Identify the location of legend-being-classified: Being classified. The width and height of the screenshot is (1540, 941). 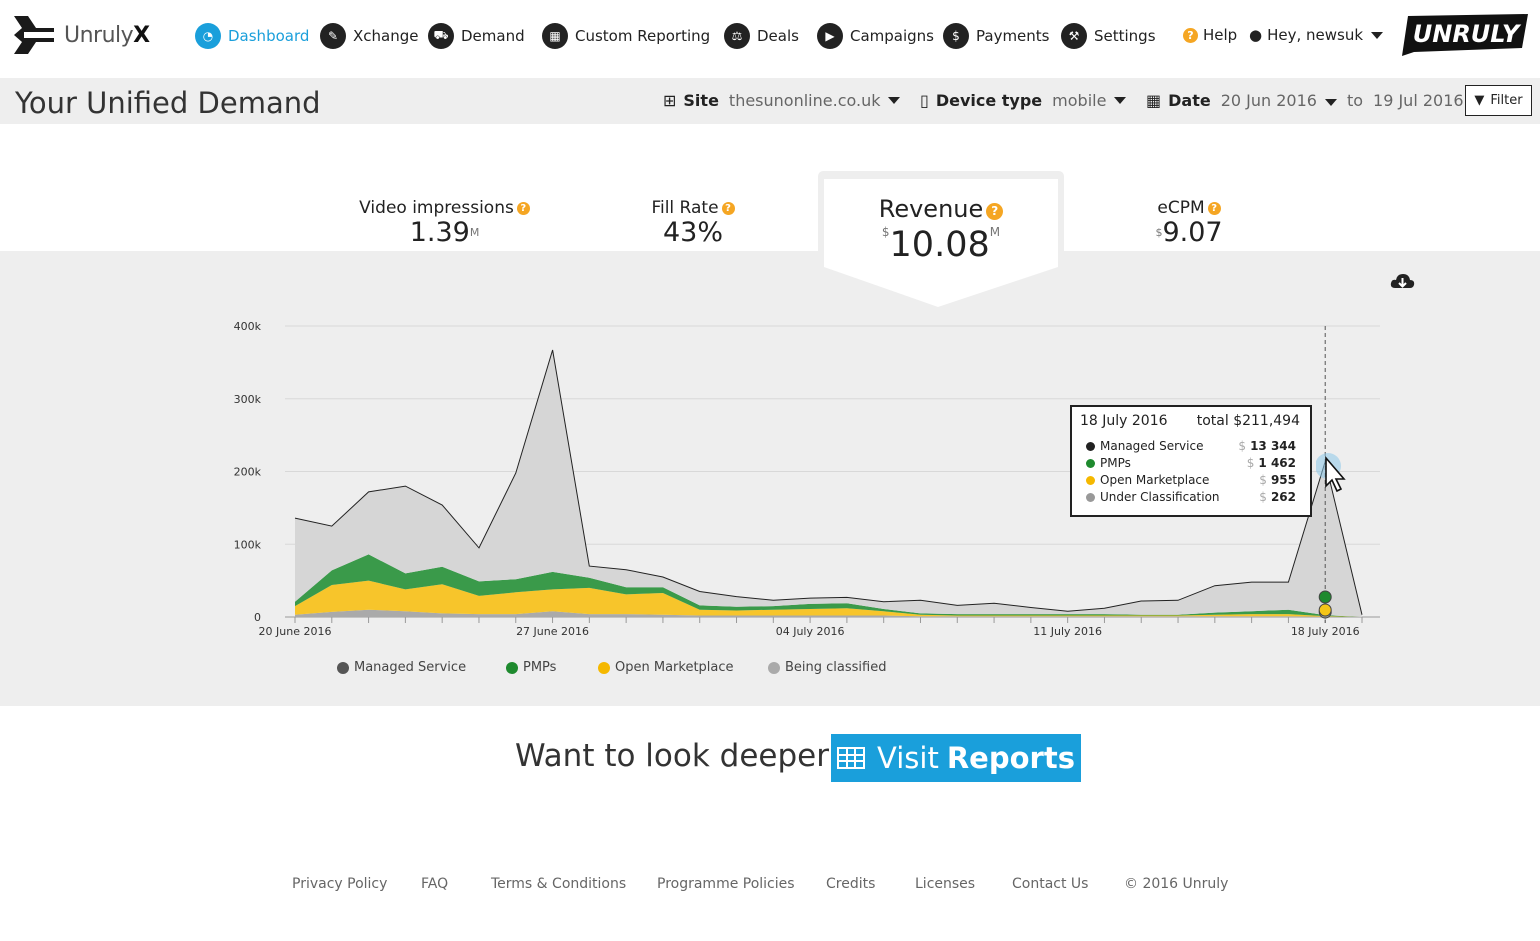
(827, 667).